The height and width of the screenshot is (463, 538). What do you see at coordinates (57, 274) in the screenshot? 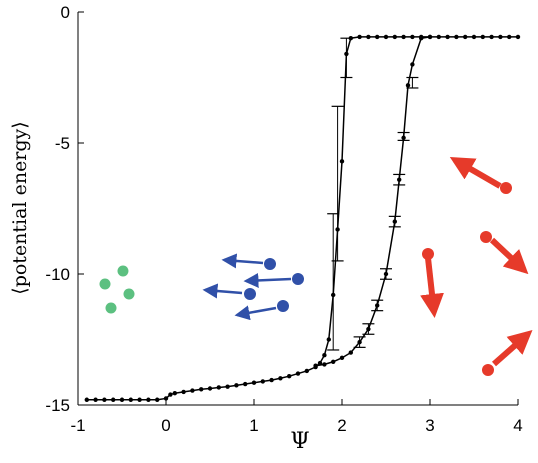
I see `y-tick-label: -10` at bounding box center [57, 274].